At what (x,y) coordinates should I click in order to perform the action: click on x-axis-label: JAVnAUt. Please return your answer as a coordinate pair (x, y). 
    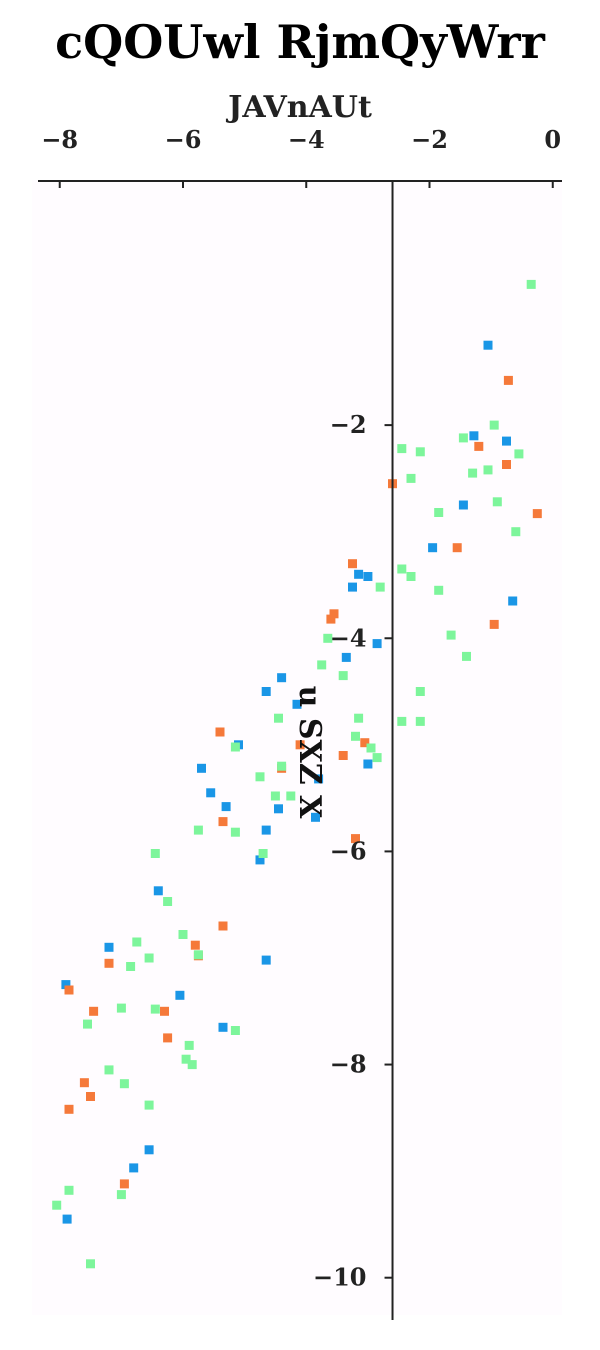
    Looking at the image, I should click on (298, 107).